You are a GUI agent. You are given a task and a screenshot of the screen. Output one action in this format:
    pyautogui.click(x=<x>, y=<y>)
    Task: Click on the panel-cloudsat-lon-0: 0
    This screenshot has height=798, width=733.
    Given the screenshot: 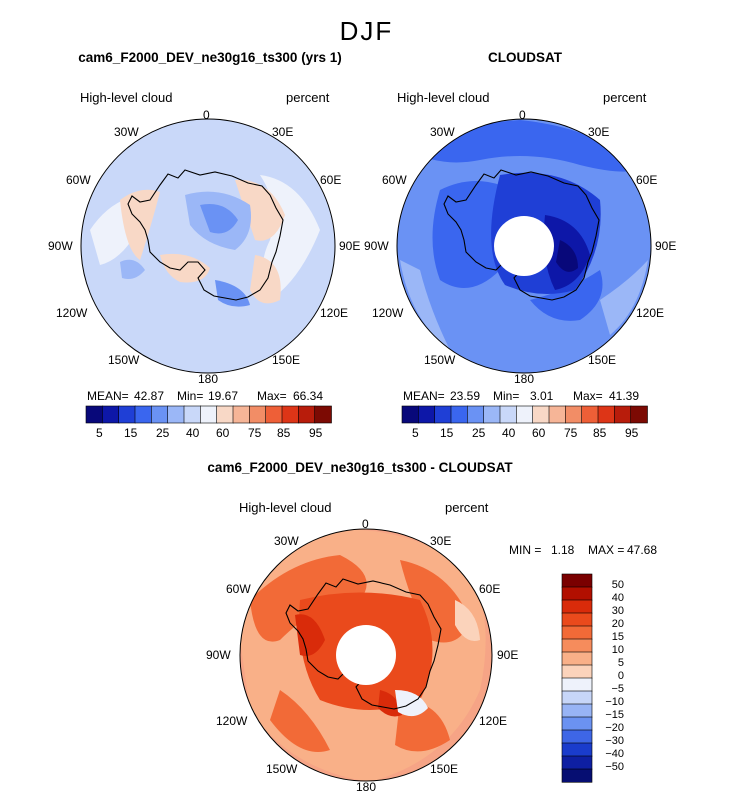 What is the action you would take?
    pyautogui.click(x=522, y=115)
    